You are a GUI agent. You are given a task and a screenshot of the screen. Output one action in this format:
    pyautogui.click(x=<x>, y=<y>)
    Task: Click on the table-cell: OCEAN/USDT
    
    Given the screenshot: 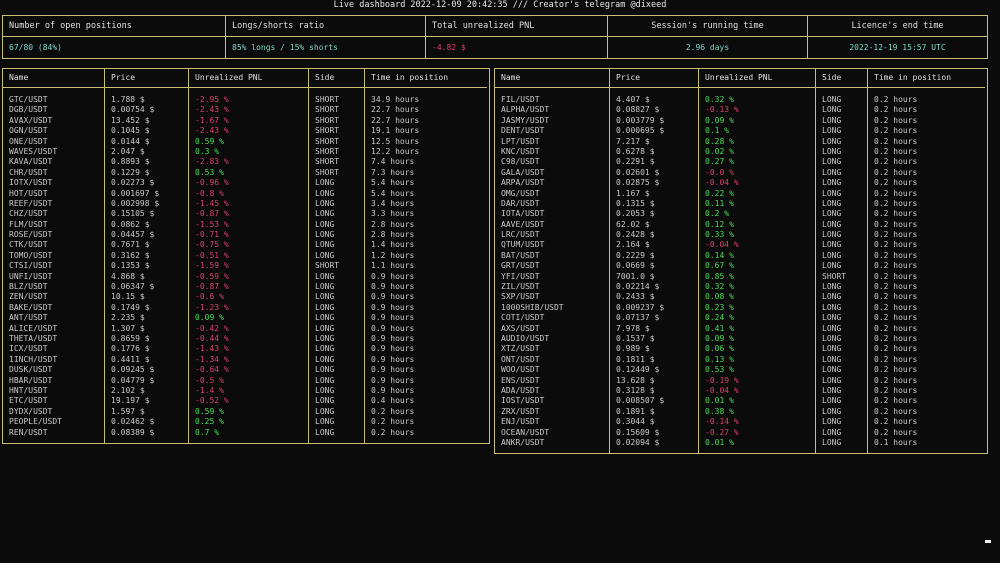 What is the action you would take?
    pyautogui.click(x=525, y=432)
    